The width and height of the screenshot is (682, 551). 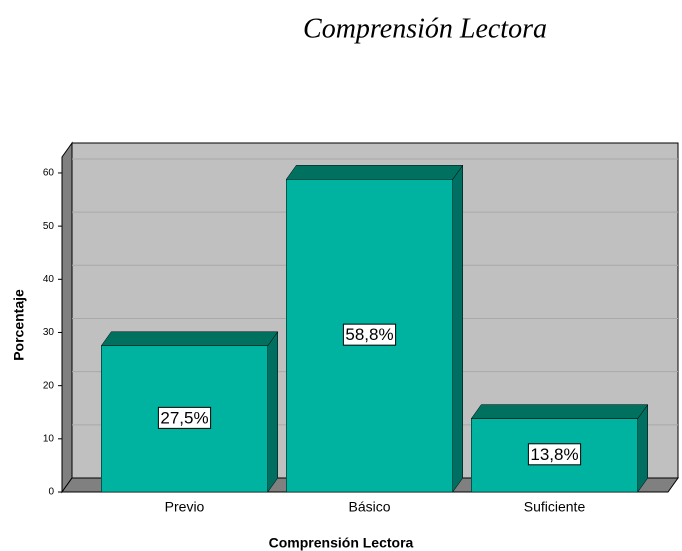 I want to click on y-tick-label: 20, so click(x=49, y=385).